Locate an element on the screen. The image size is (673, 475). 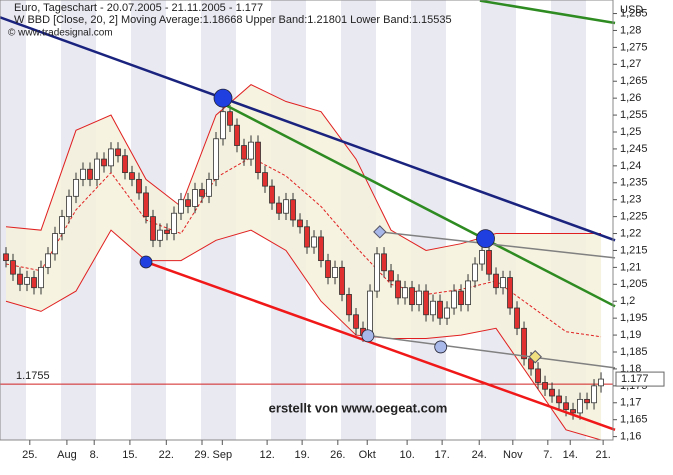
y-tick-label: 1,255 is located at coordinates (634, 115).